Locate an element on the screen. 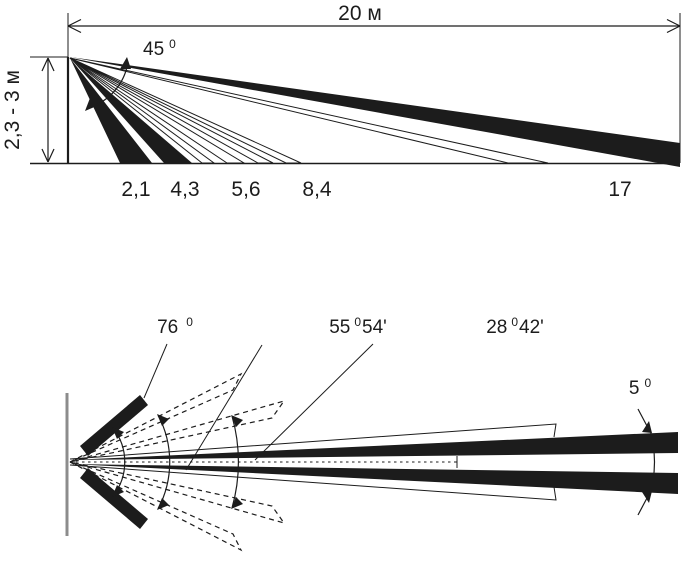 This screenshot has width=690, height=563. floor-label-2-1: 2,1 is located at coordinates (135, 189).